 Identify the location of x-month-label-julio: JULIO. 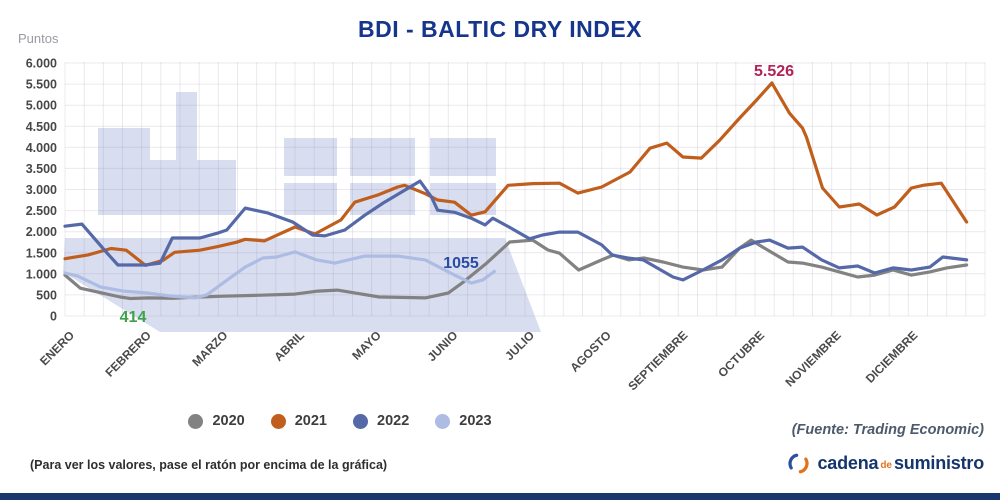
(519, 345).